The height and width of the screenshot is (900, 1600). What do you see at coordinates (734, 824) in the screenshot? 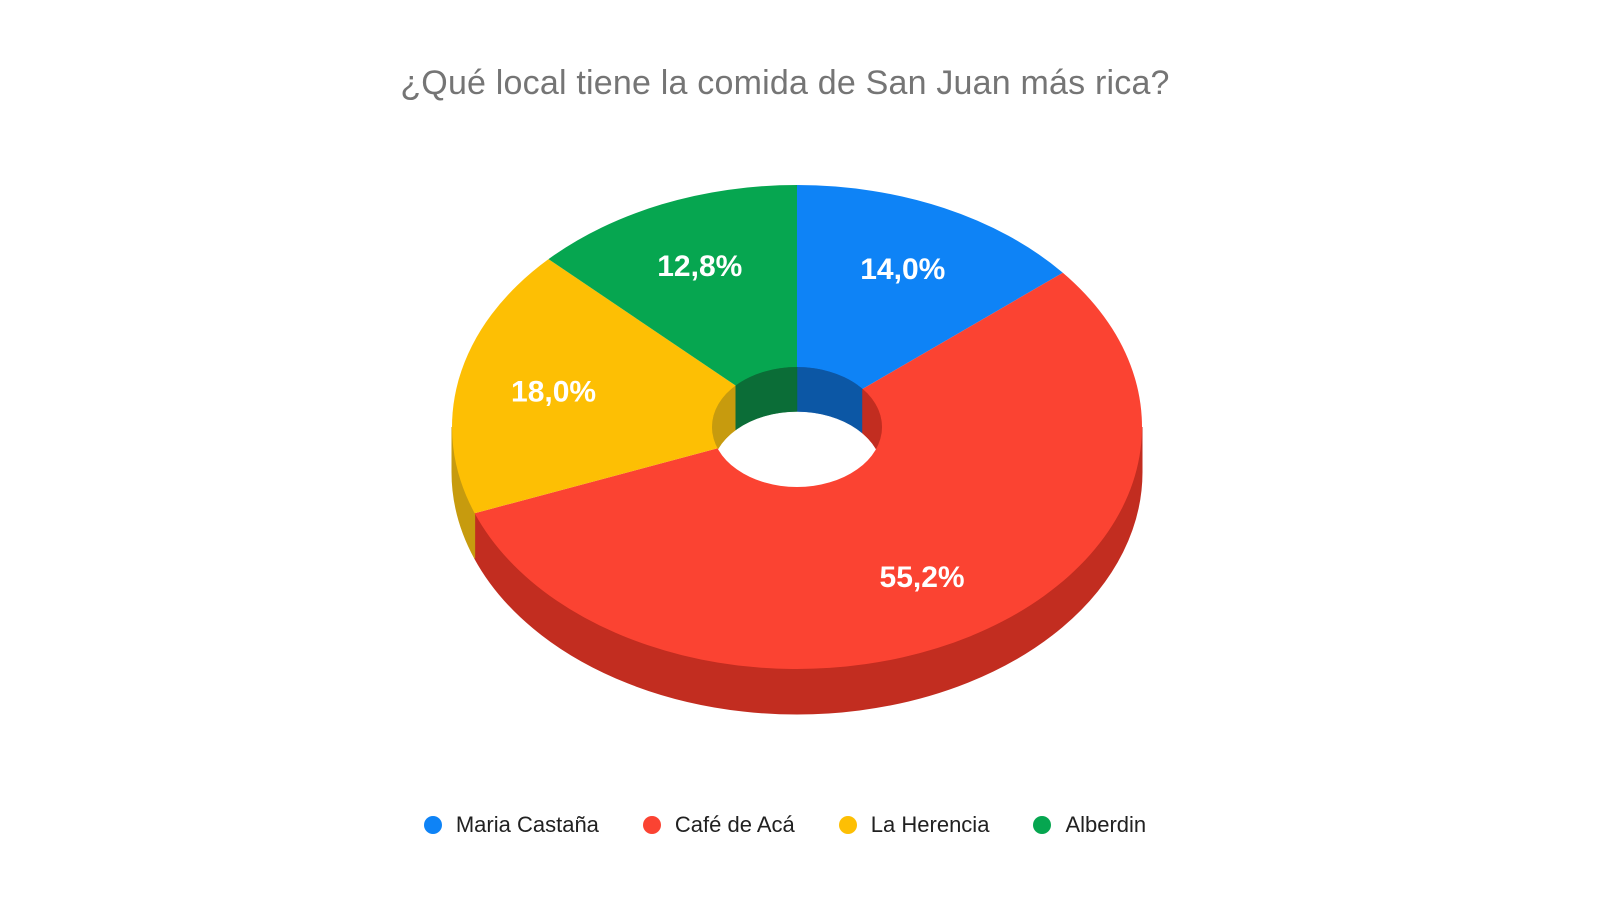
I see `legend-label: Café de Acá` at bounding box center [734, 824].